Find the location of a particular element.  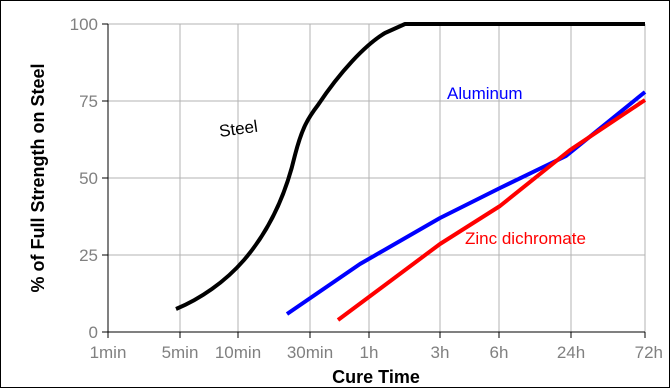

x-tick-label: 30min is located at coordinates (310, 352).